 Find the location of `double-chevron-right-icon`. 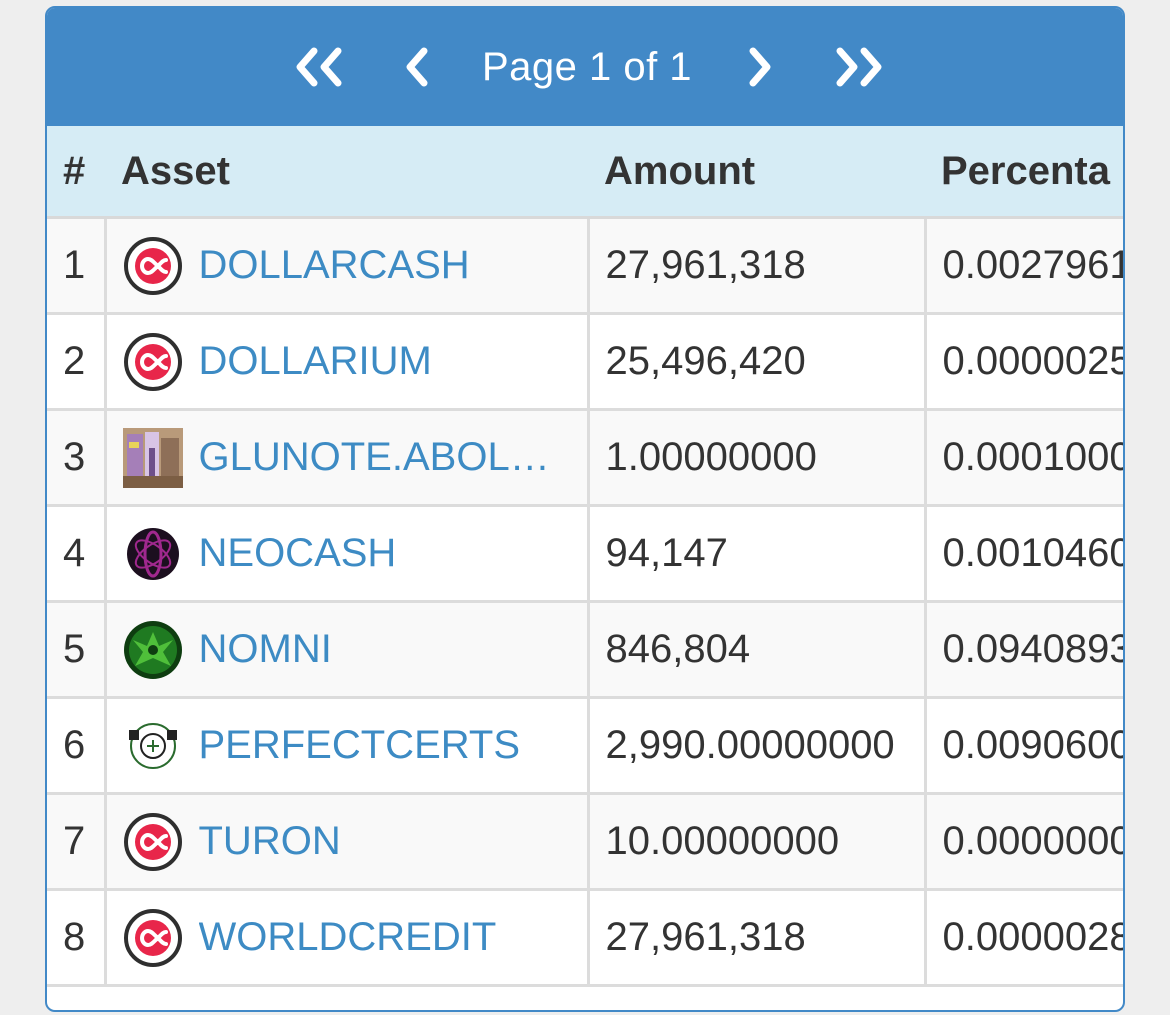

double-chevron-right-icon is located at coordinates (859, 67).